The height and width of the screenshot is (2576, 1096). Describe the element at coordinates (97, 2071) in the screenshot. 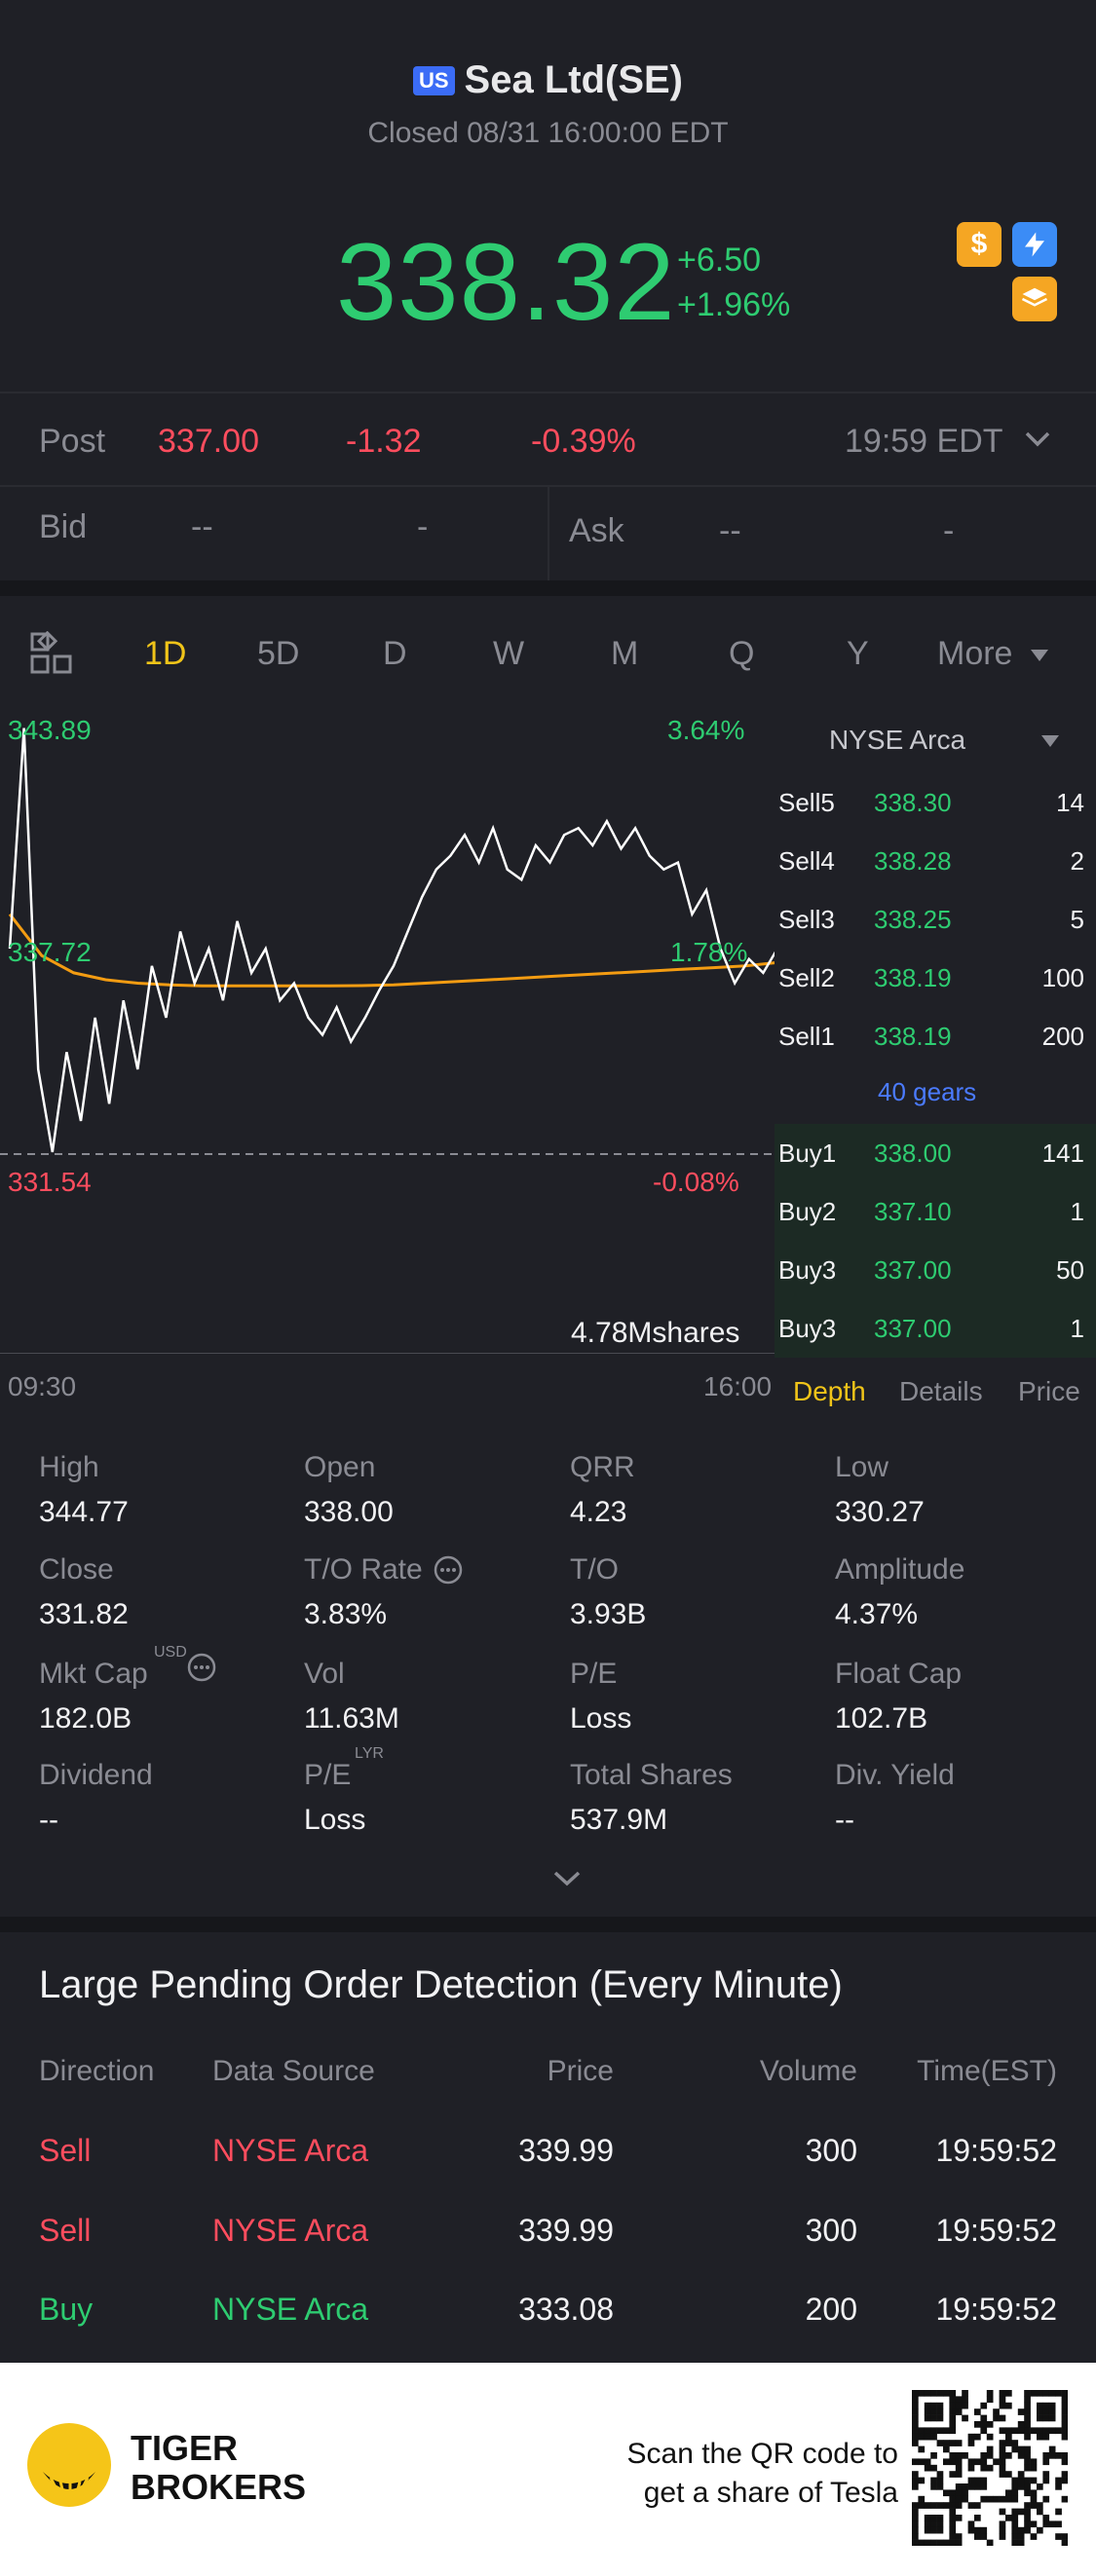

I see `col-header: Direction` at that location.